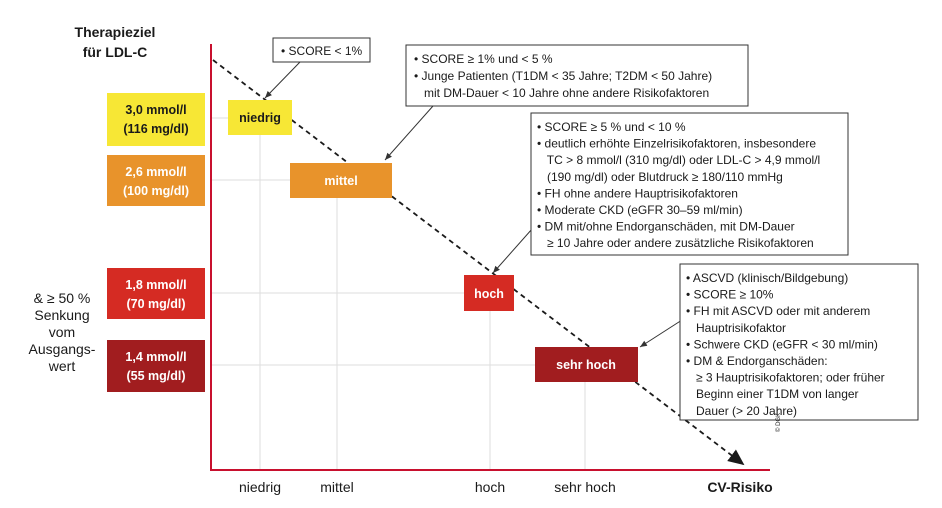 This screenshot has height=508, width=942. Describe the element at coordinates (736, 328) in the screenshot. I see `callout-line: Hauptrisikofaktor` at that location.